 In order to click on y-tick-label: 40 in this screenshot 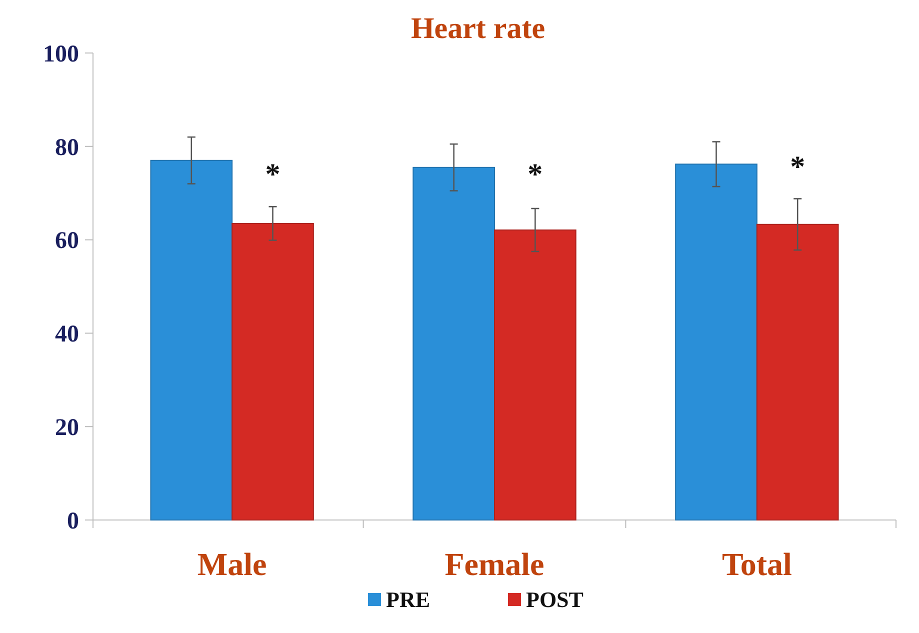, I will do `click(67, 335)`.